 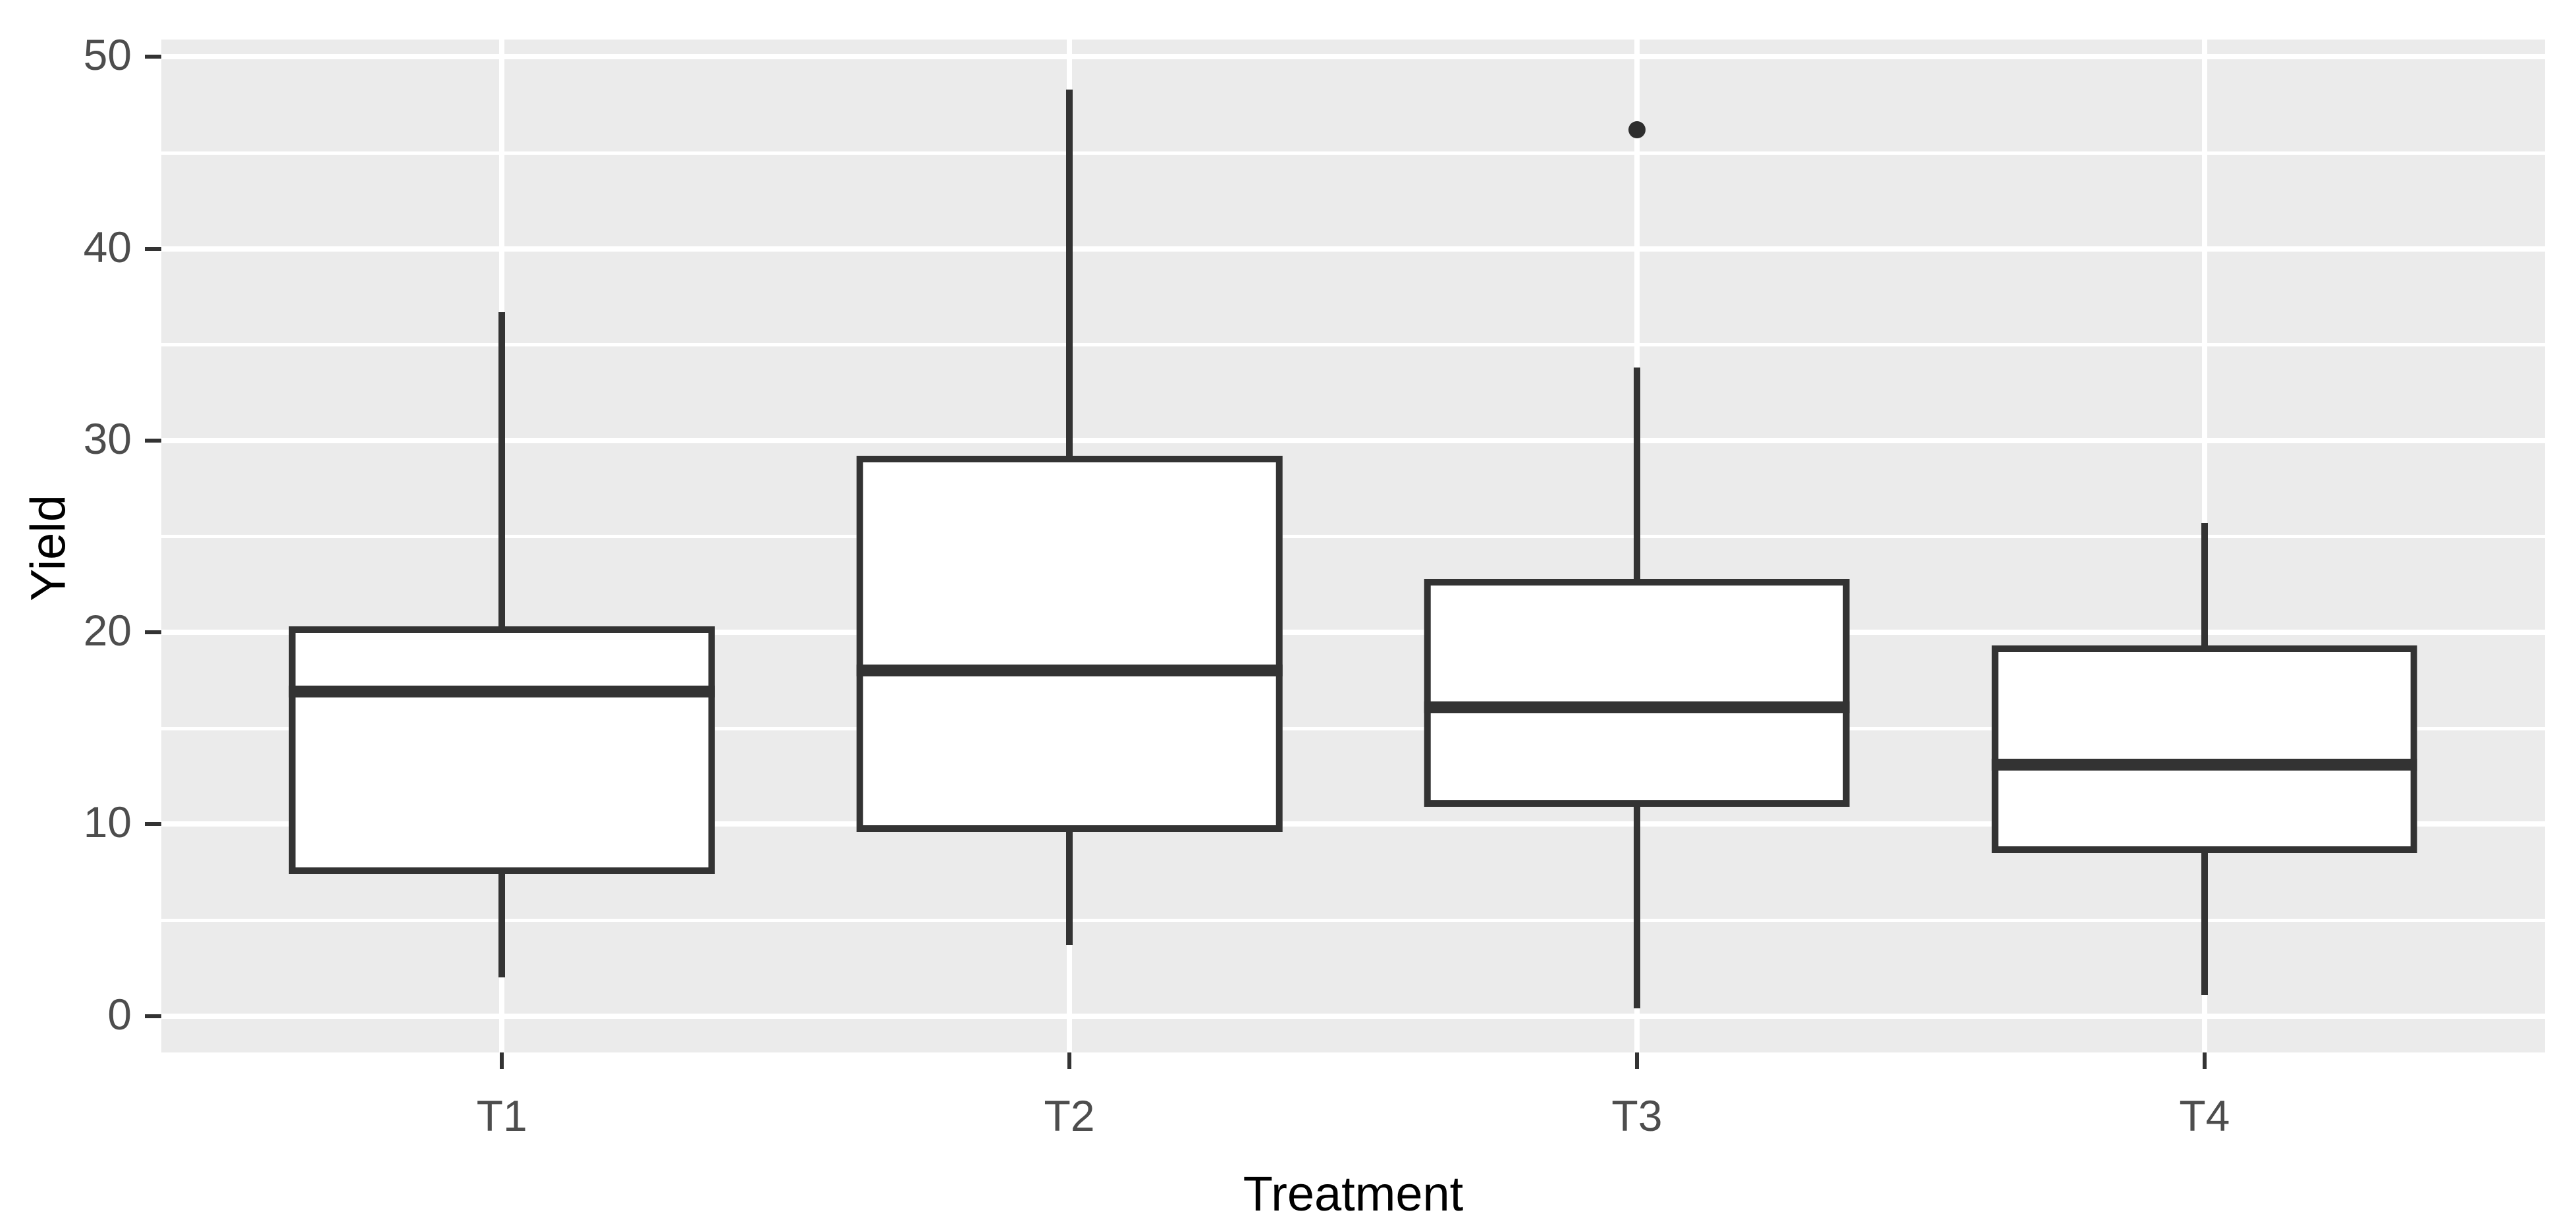 I want to click on gridline-major-y0, so click(x=1353, y=1016).